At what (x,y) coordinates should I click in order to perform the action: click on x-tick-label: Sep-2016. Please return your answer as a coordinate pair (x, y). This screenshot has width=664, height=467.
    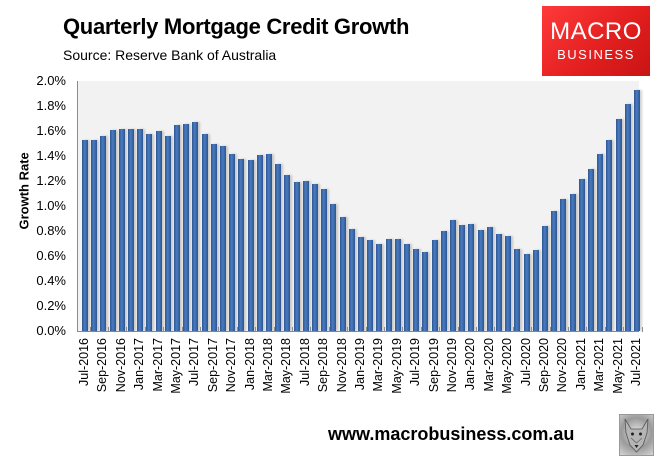
    Looking at the image, I should click on (102, 365).